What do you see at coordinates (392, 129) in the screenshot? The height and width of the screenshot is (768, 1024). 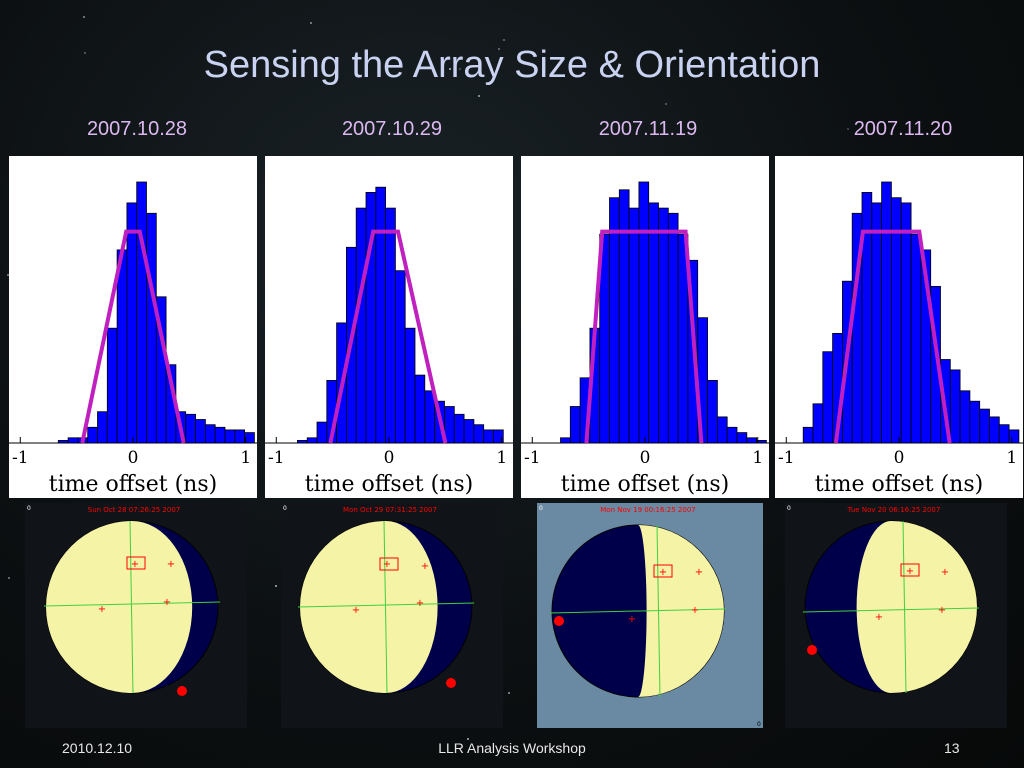 I see `chart-title-2: 2007.10.29` at bounding box center [392, 129].